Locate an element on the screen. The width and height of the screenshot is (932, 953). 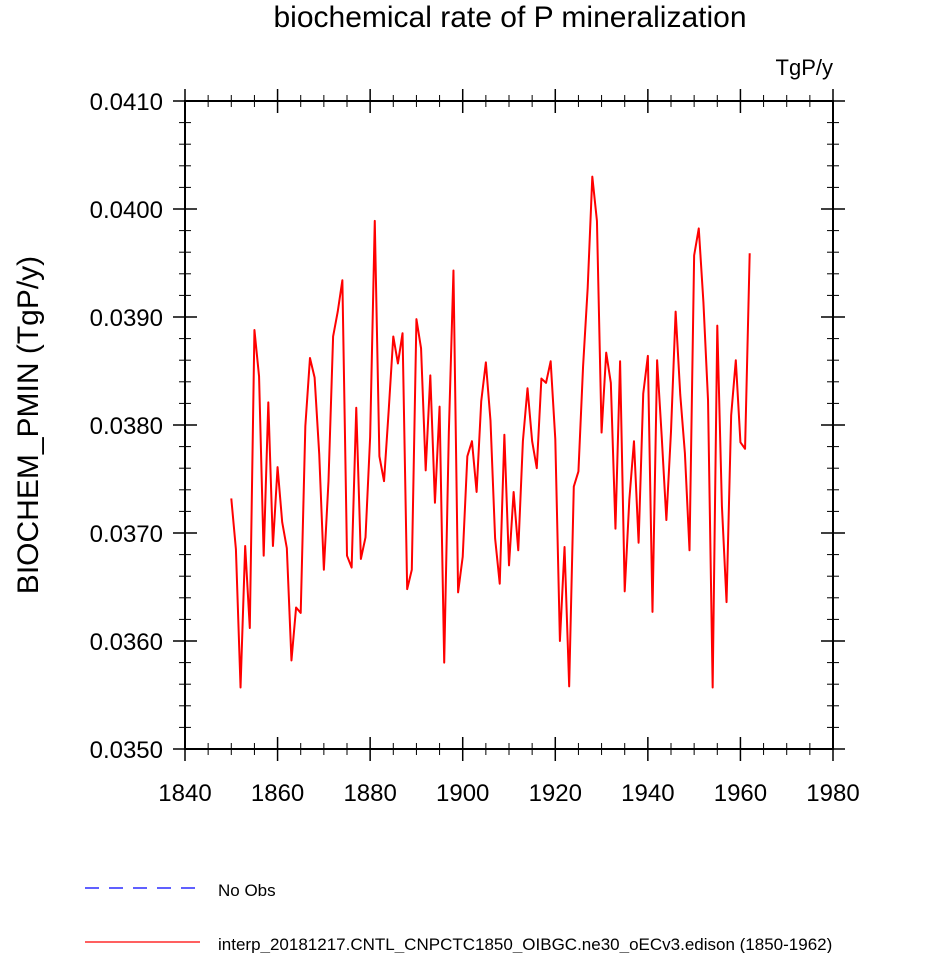
x-tick-label: 1940 is located at coordinates (647, 793).